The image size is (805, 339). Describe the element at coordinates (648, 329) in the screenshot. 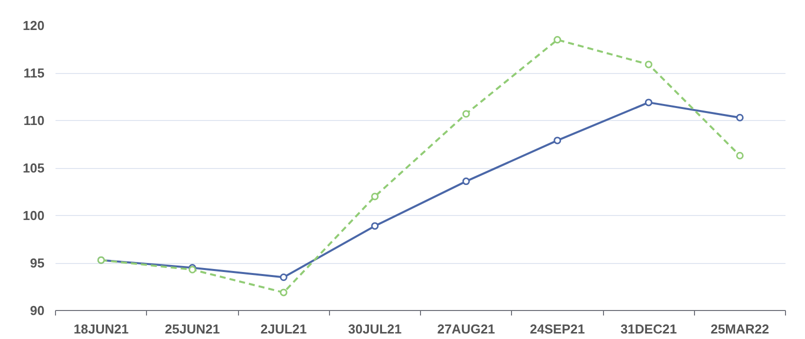

I see `x-tick-label: 31DEC21` at that location.